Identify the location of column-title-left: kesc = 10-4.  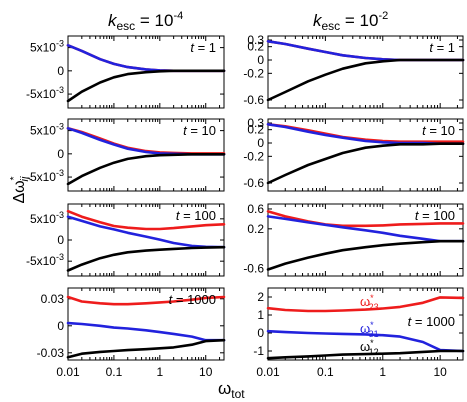
(145, 21).